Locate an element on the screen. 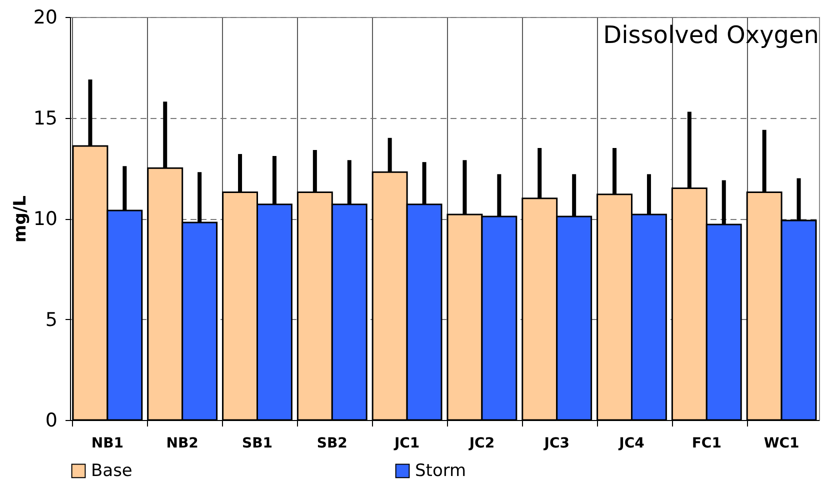 The height and width of the screenshot is (488, 827). x-tick-label: JC2 is located at coordinates (481, 444).